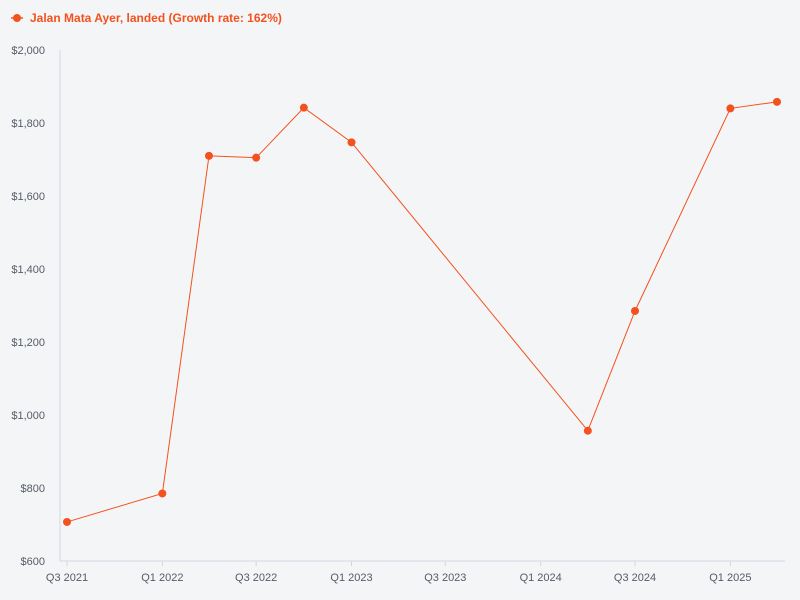 Image resolution: width=800 pixels, height=600 pixels. What do you see at coordinates (541, 578) in the screenshot?
I see `x-tick-label: Q1 2024` at bounding box center [541, 578].